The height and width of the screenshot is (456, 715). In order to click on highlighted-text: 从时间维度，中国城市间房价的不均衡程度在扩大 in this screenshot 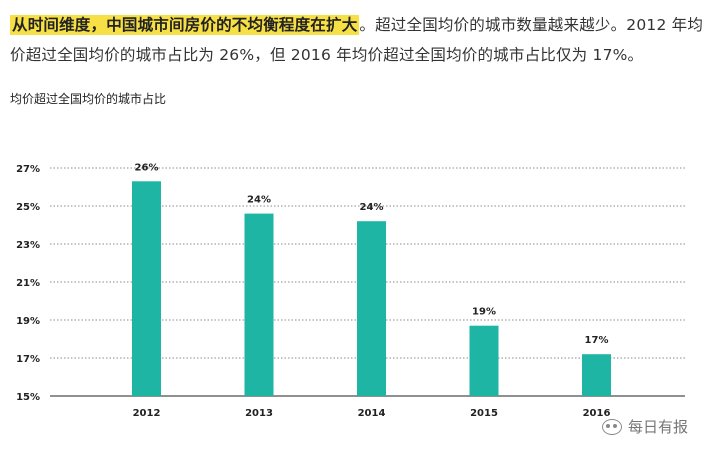, I will do `click(185, 25)`.